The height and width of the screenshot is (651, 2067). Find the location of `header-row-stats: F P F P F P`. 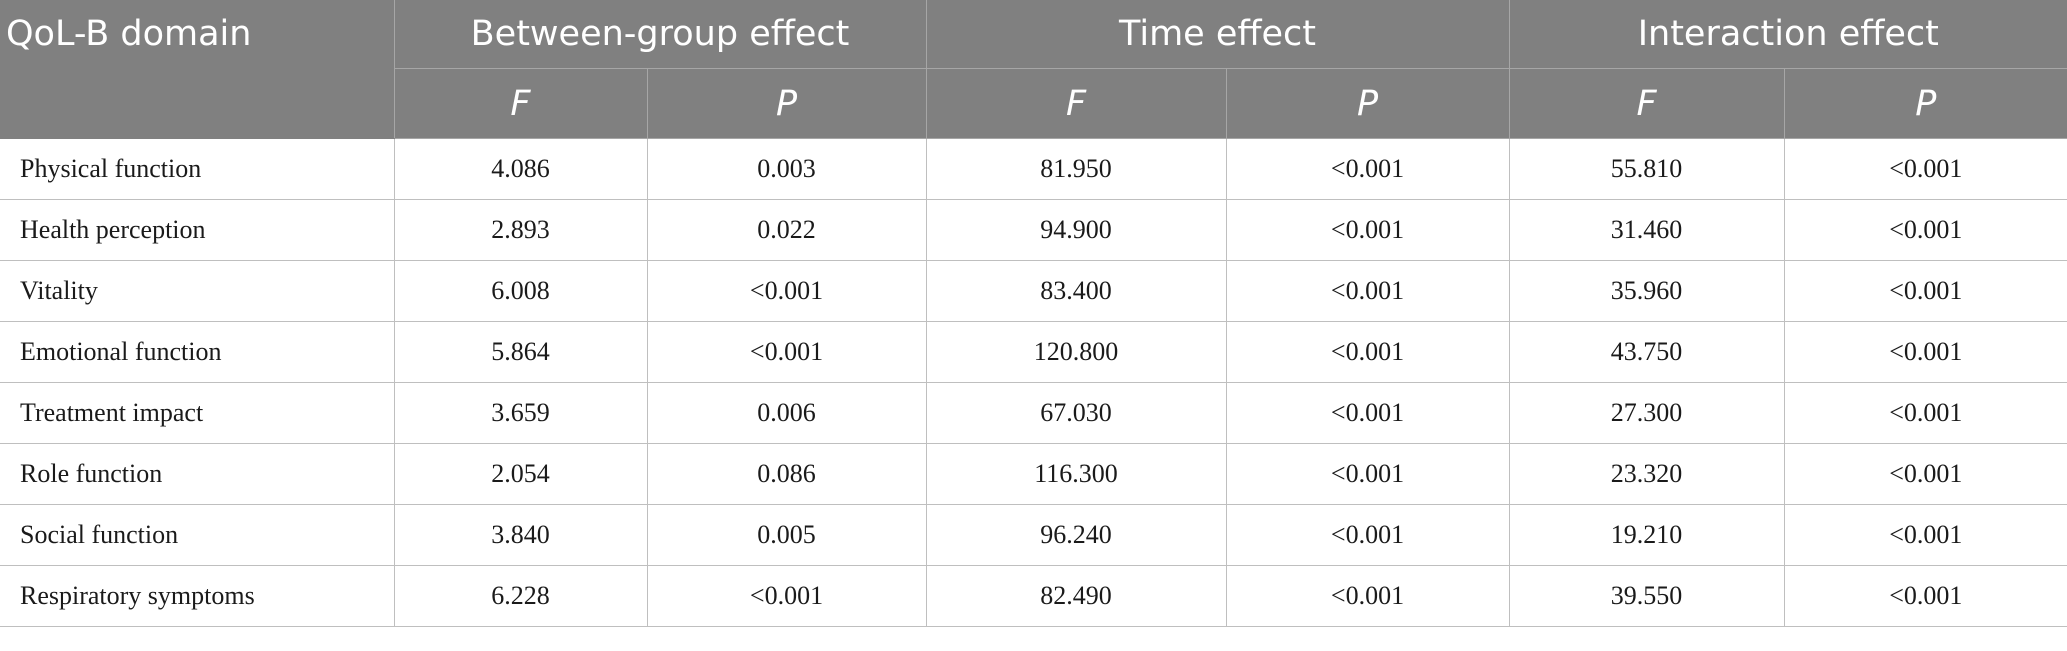

header-row-stats: F P F P F P is located at coordinates (1033, 103).